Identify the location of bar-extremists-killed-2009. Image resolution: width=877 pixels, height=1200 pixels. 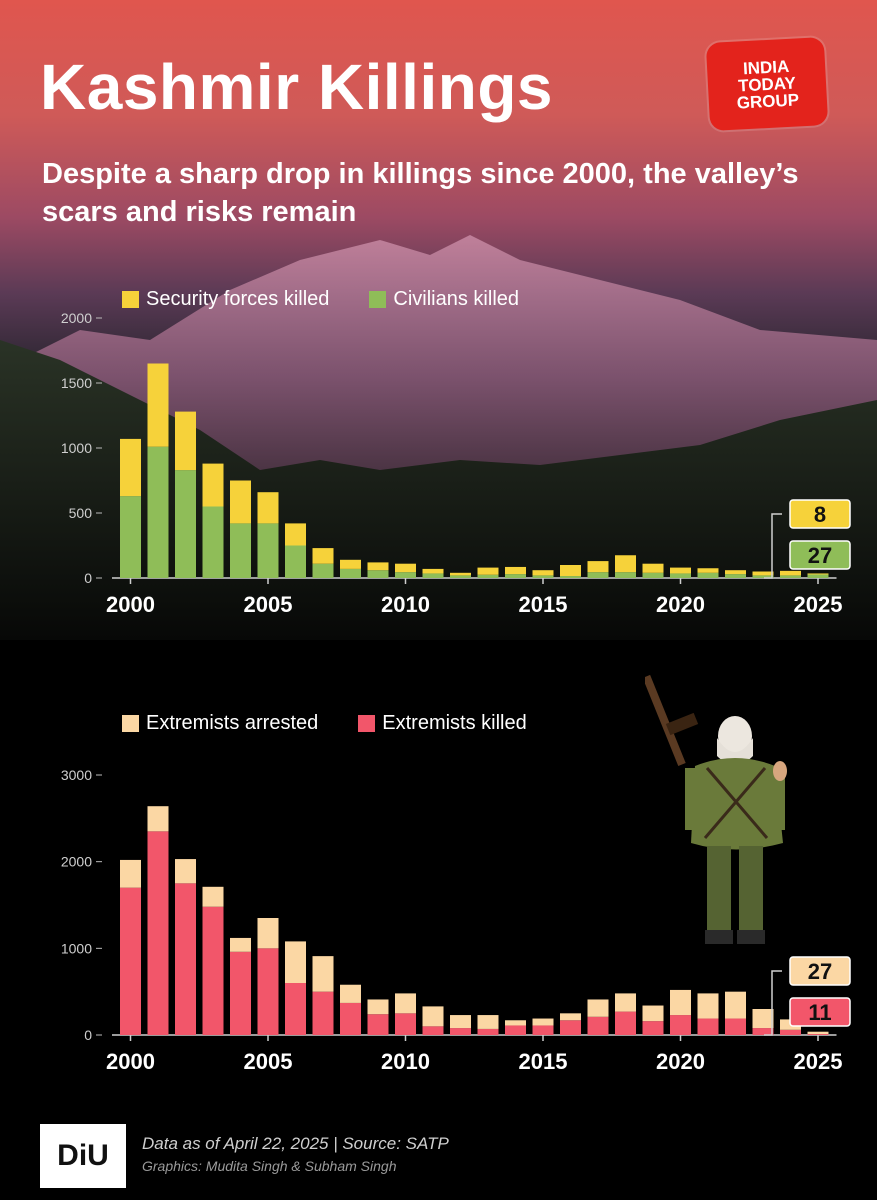
(378, 1024).